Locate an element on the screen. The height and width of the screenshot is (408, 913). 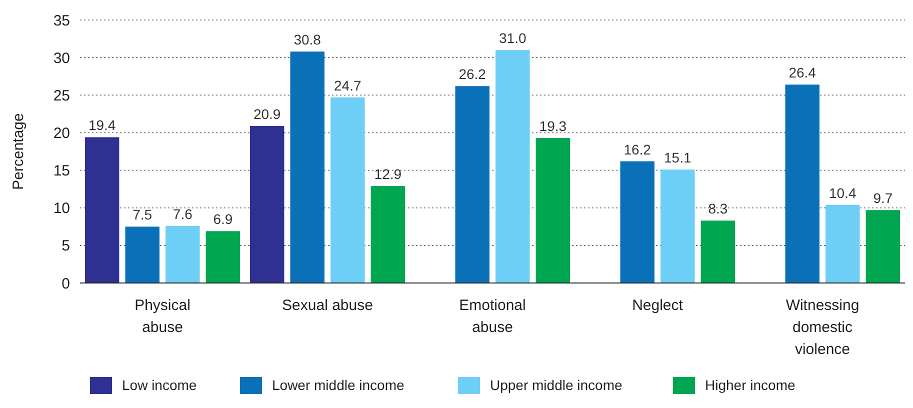
data-label: 7.5 is located at coordinates (142, 214).